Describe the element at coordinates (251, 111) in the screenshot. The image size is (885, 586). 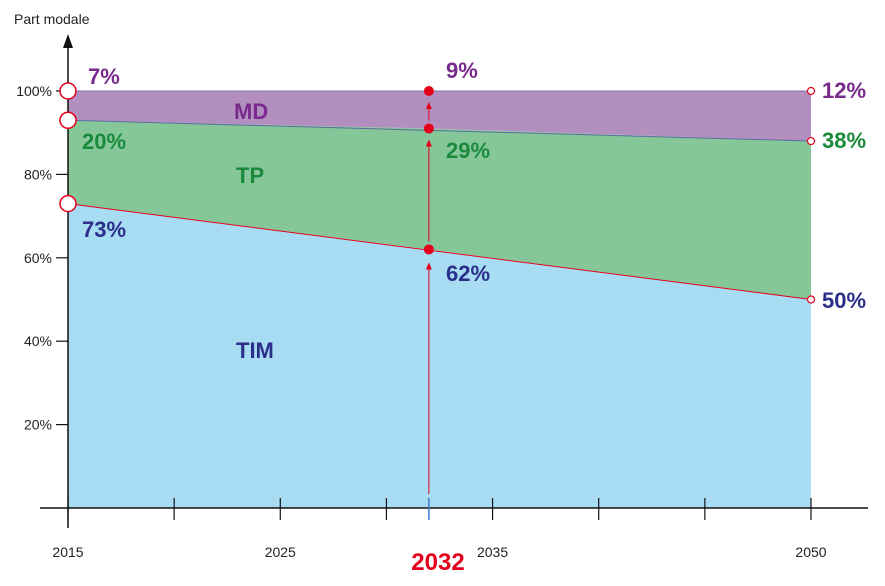
I see `series-label-md: MD` at that location.